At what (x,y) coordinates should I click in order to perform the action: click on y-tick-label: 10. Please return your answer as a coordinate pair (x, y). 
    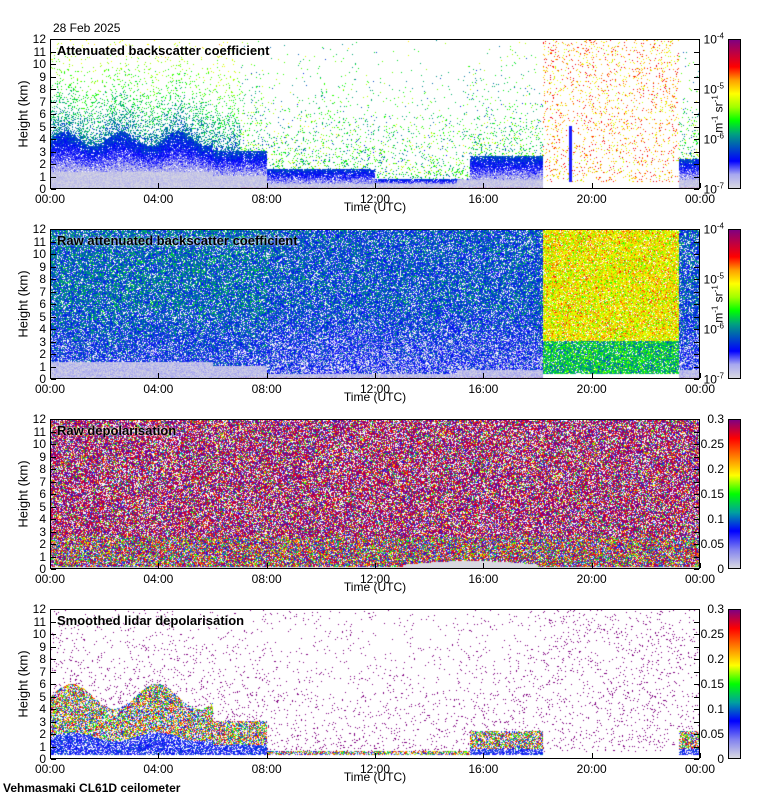
    Looking at the image, I should click on (39, 64).